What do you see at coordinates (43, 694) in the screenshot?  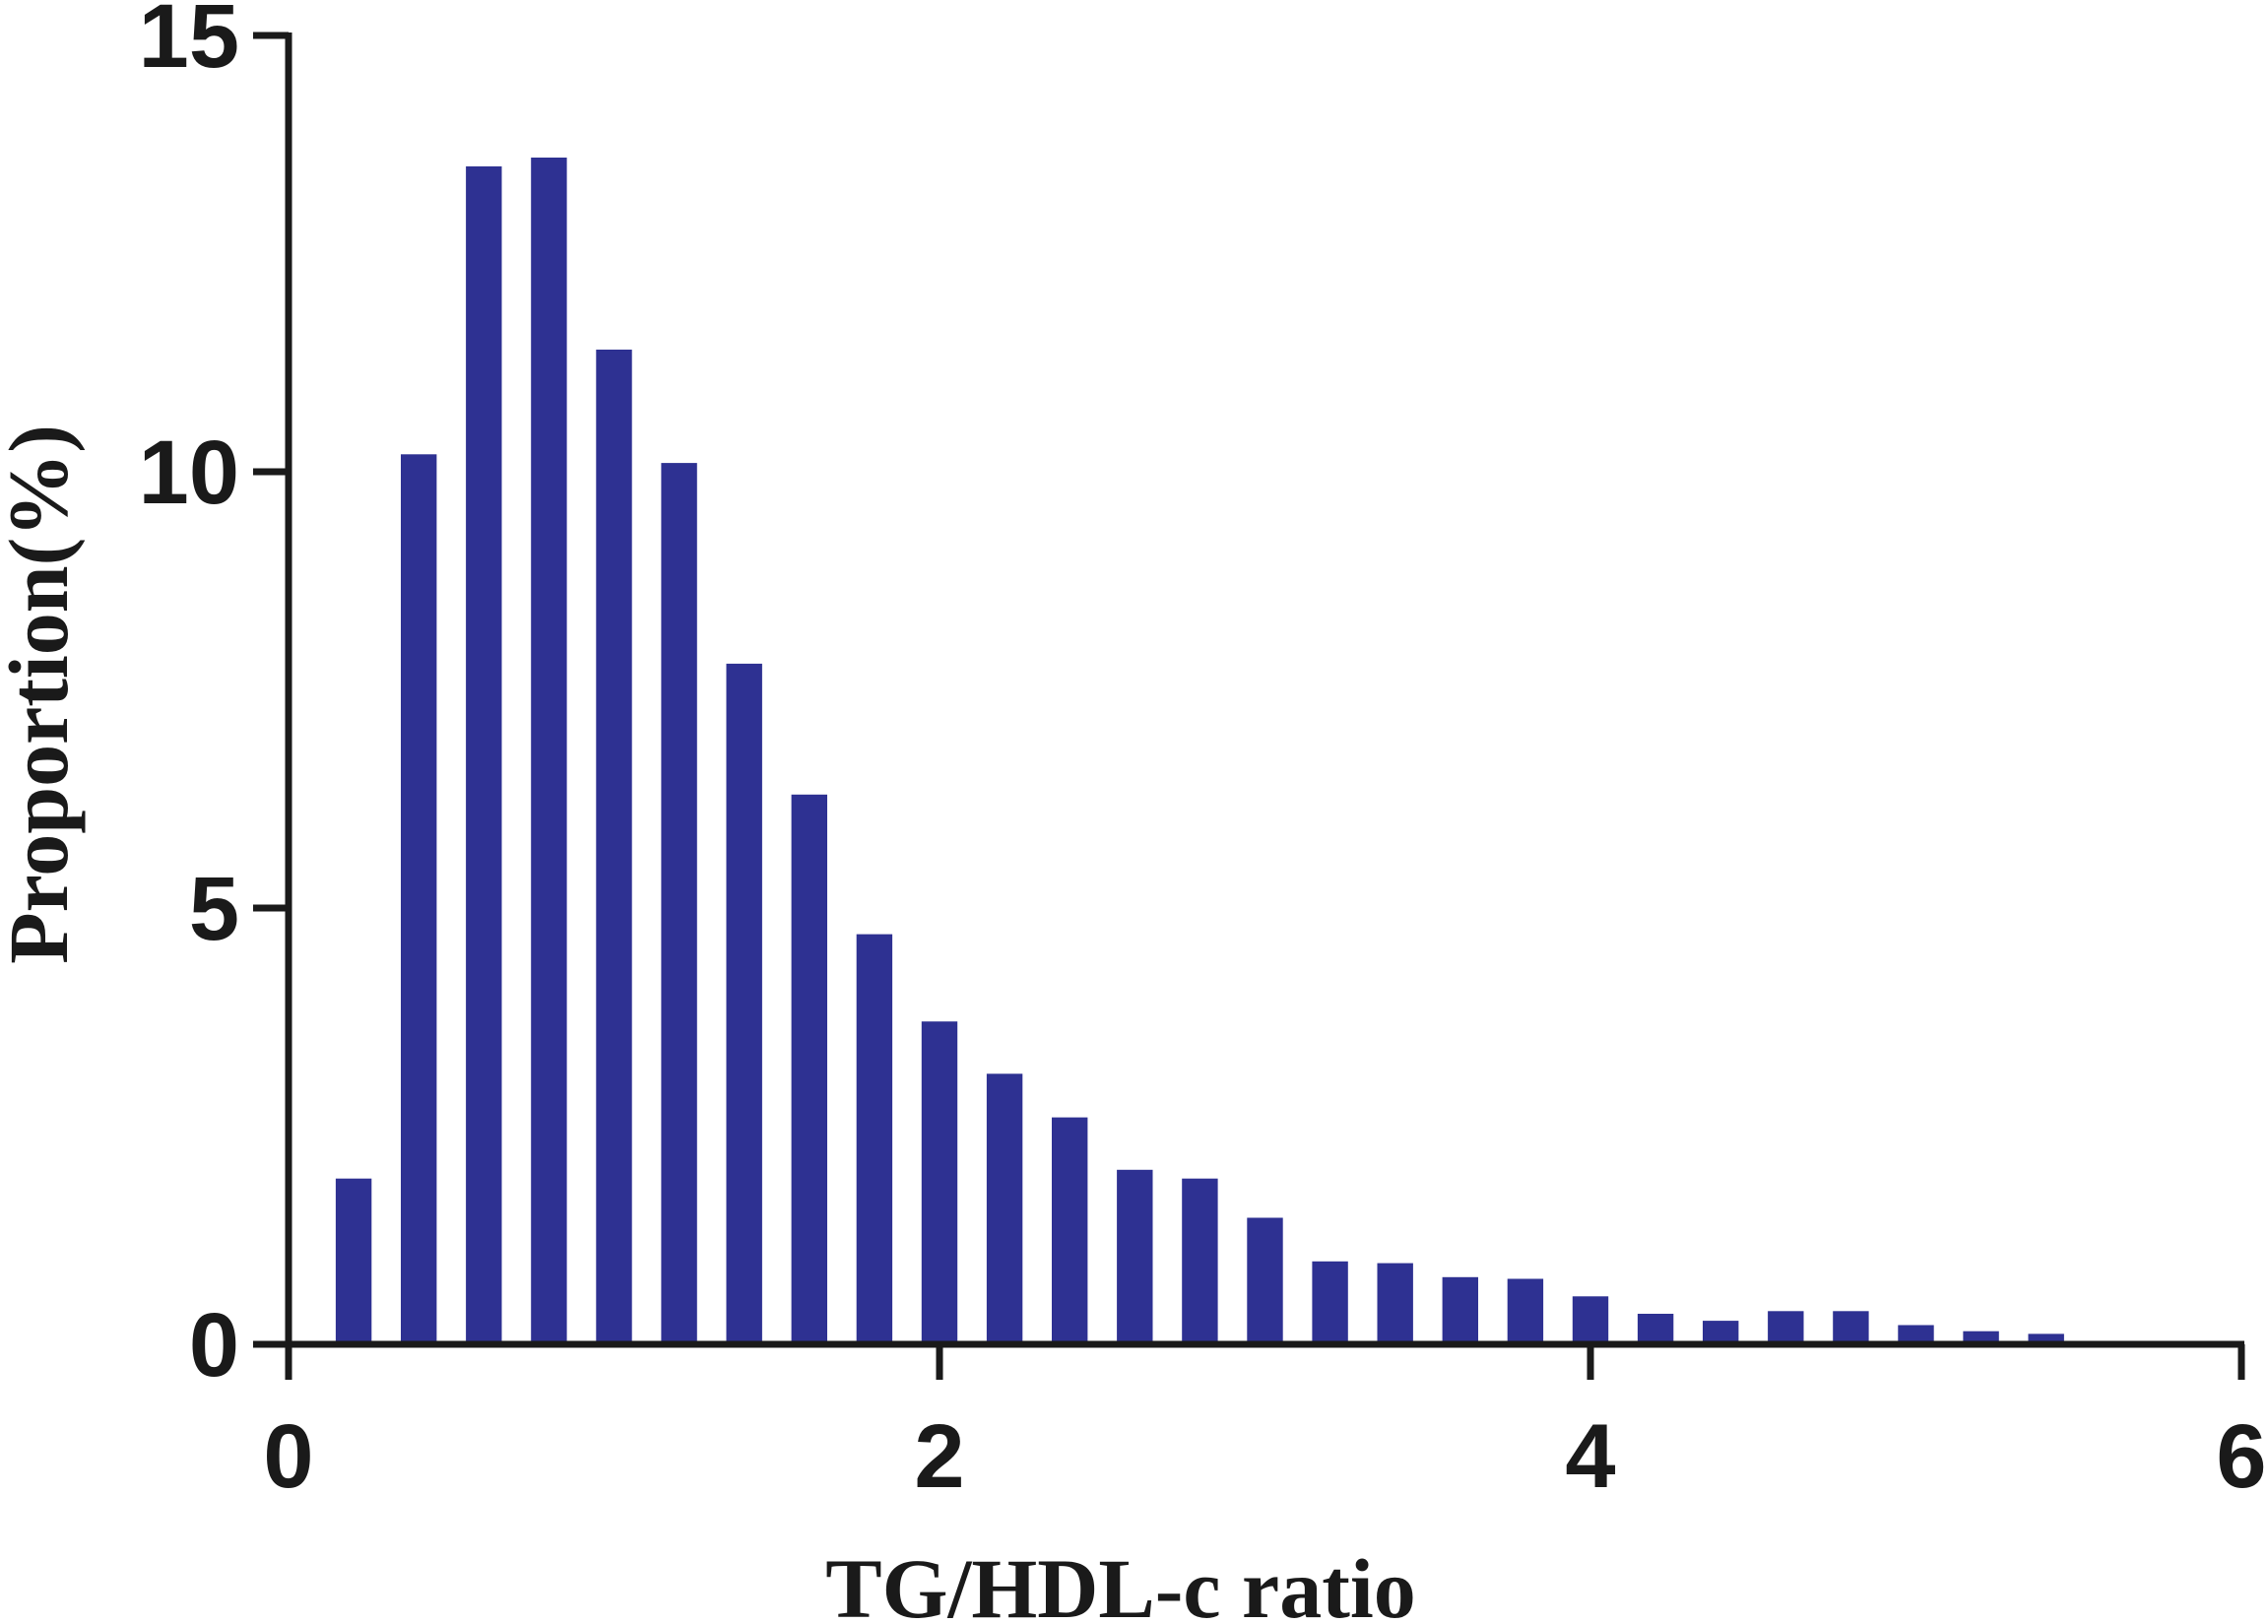 I see `y-axis-label: Proportion(%)` at bounding box center [43, 694].